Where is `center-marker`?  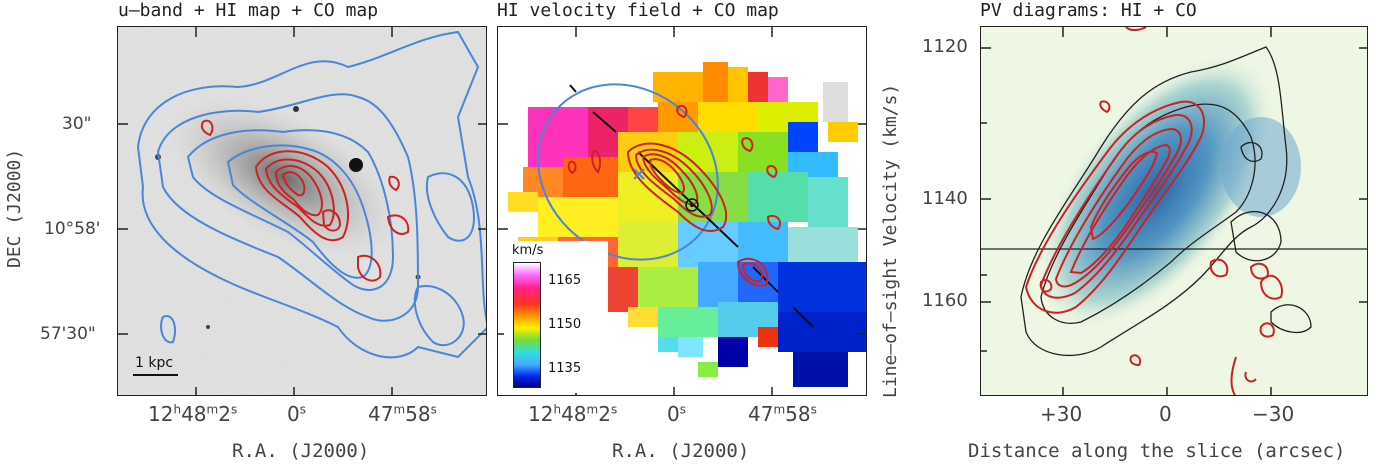
center-marker is located at coordinates (692, 205).